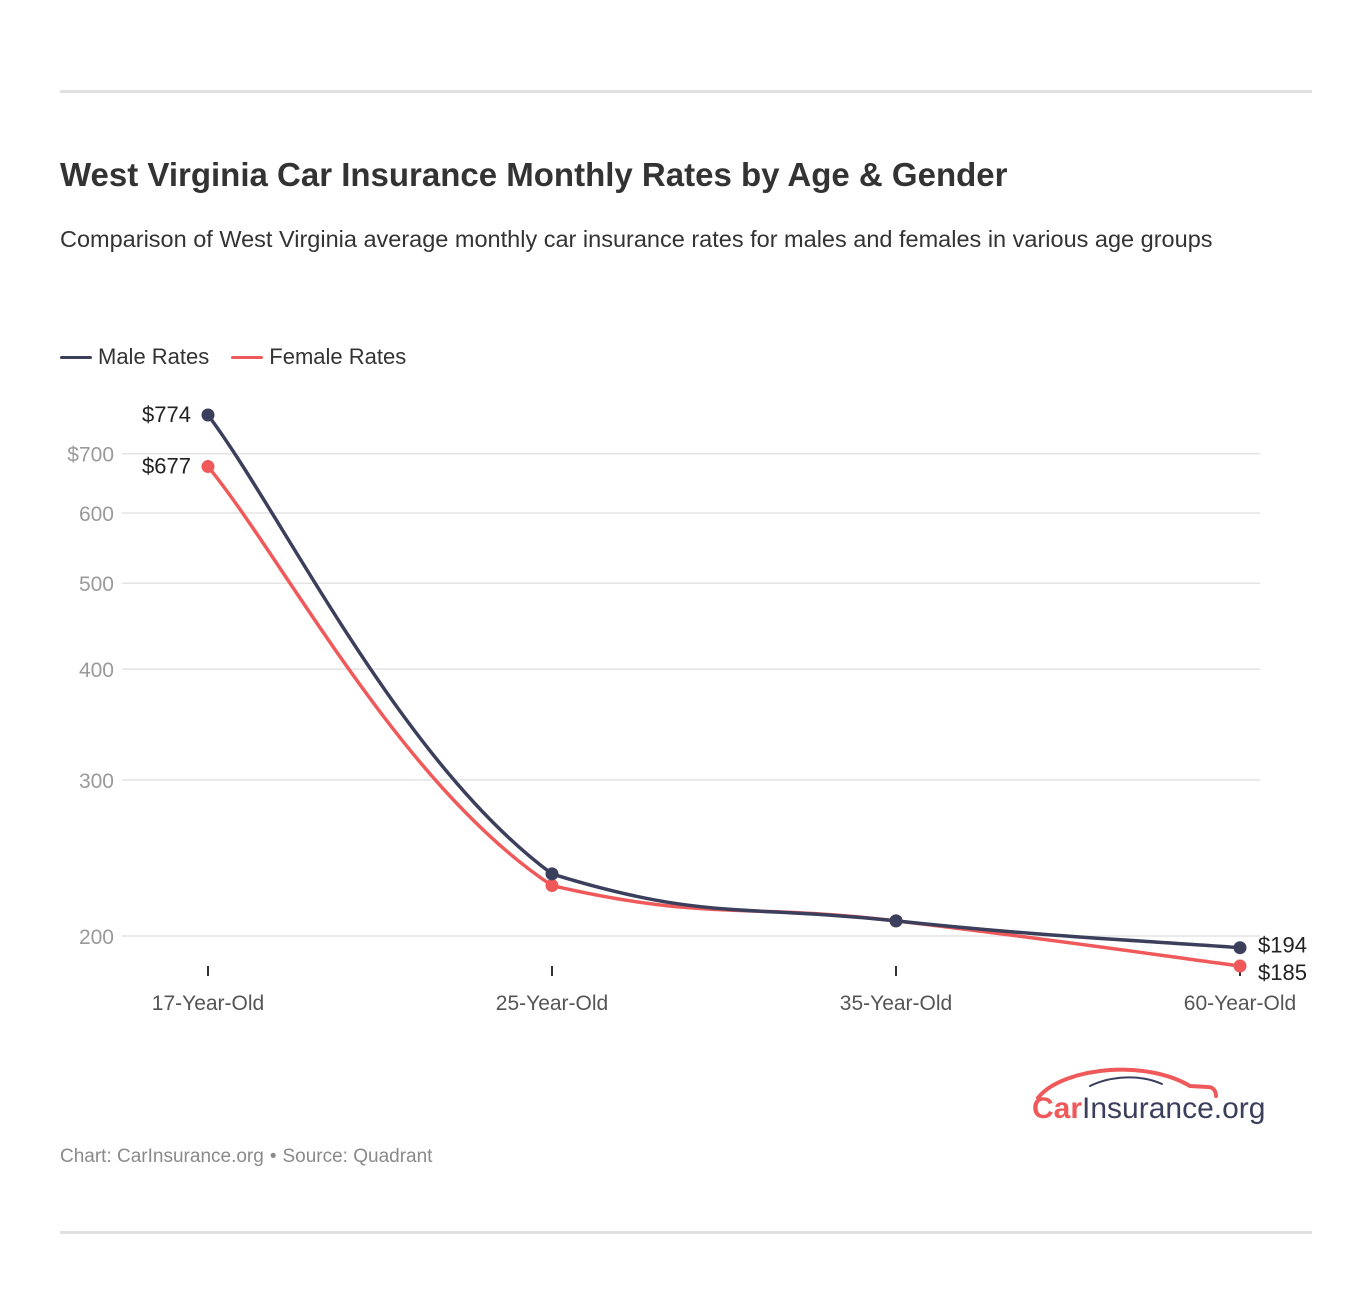  I want to click on y-tick-label-700: $700, so click(90, 455).